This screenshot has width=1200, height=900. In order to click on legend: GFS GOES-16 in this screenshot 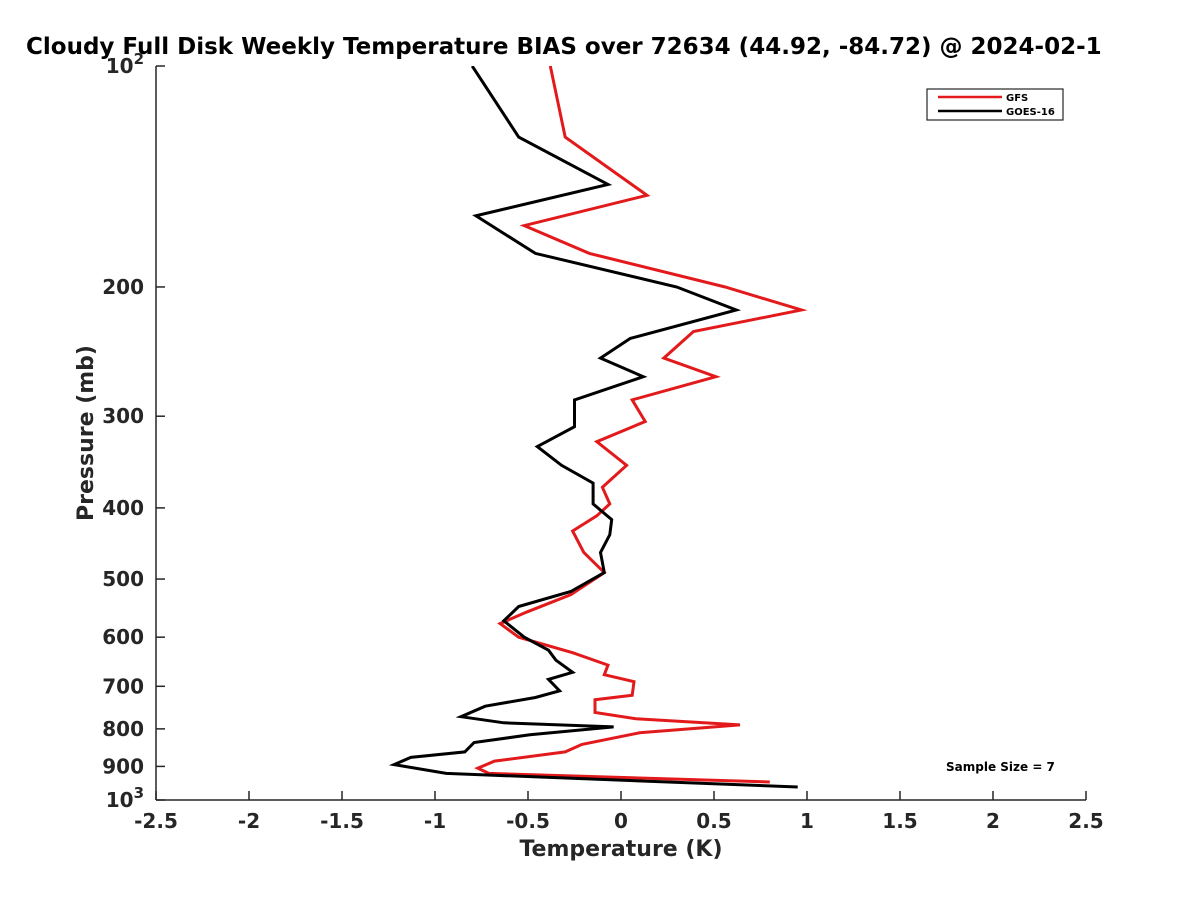, I will do `click(995, 104)`.